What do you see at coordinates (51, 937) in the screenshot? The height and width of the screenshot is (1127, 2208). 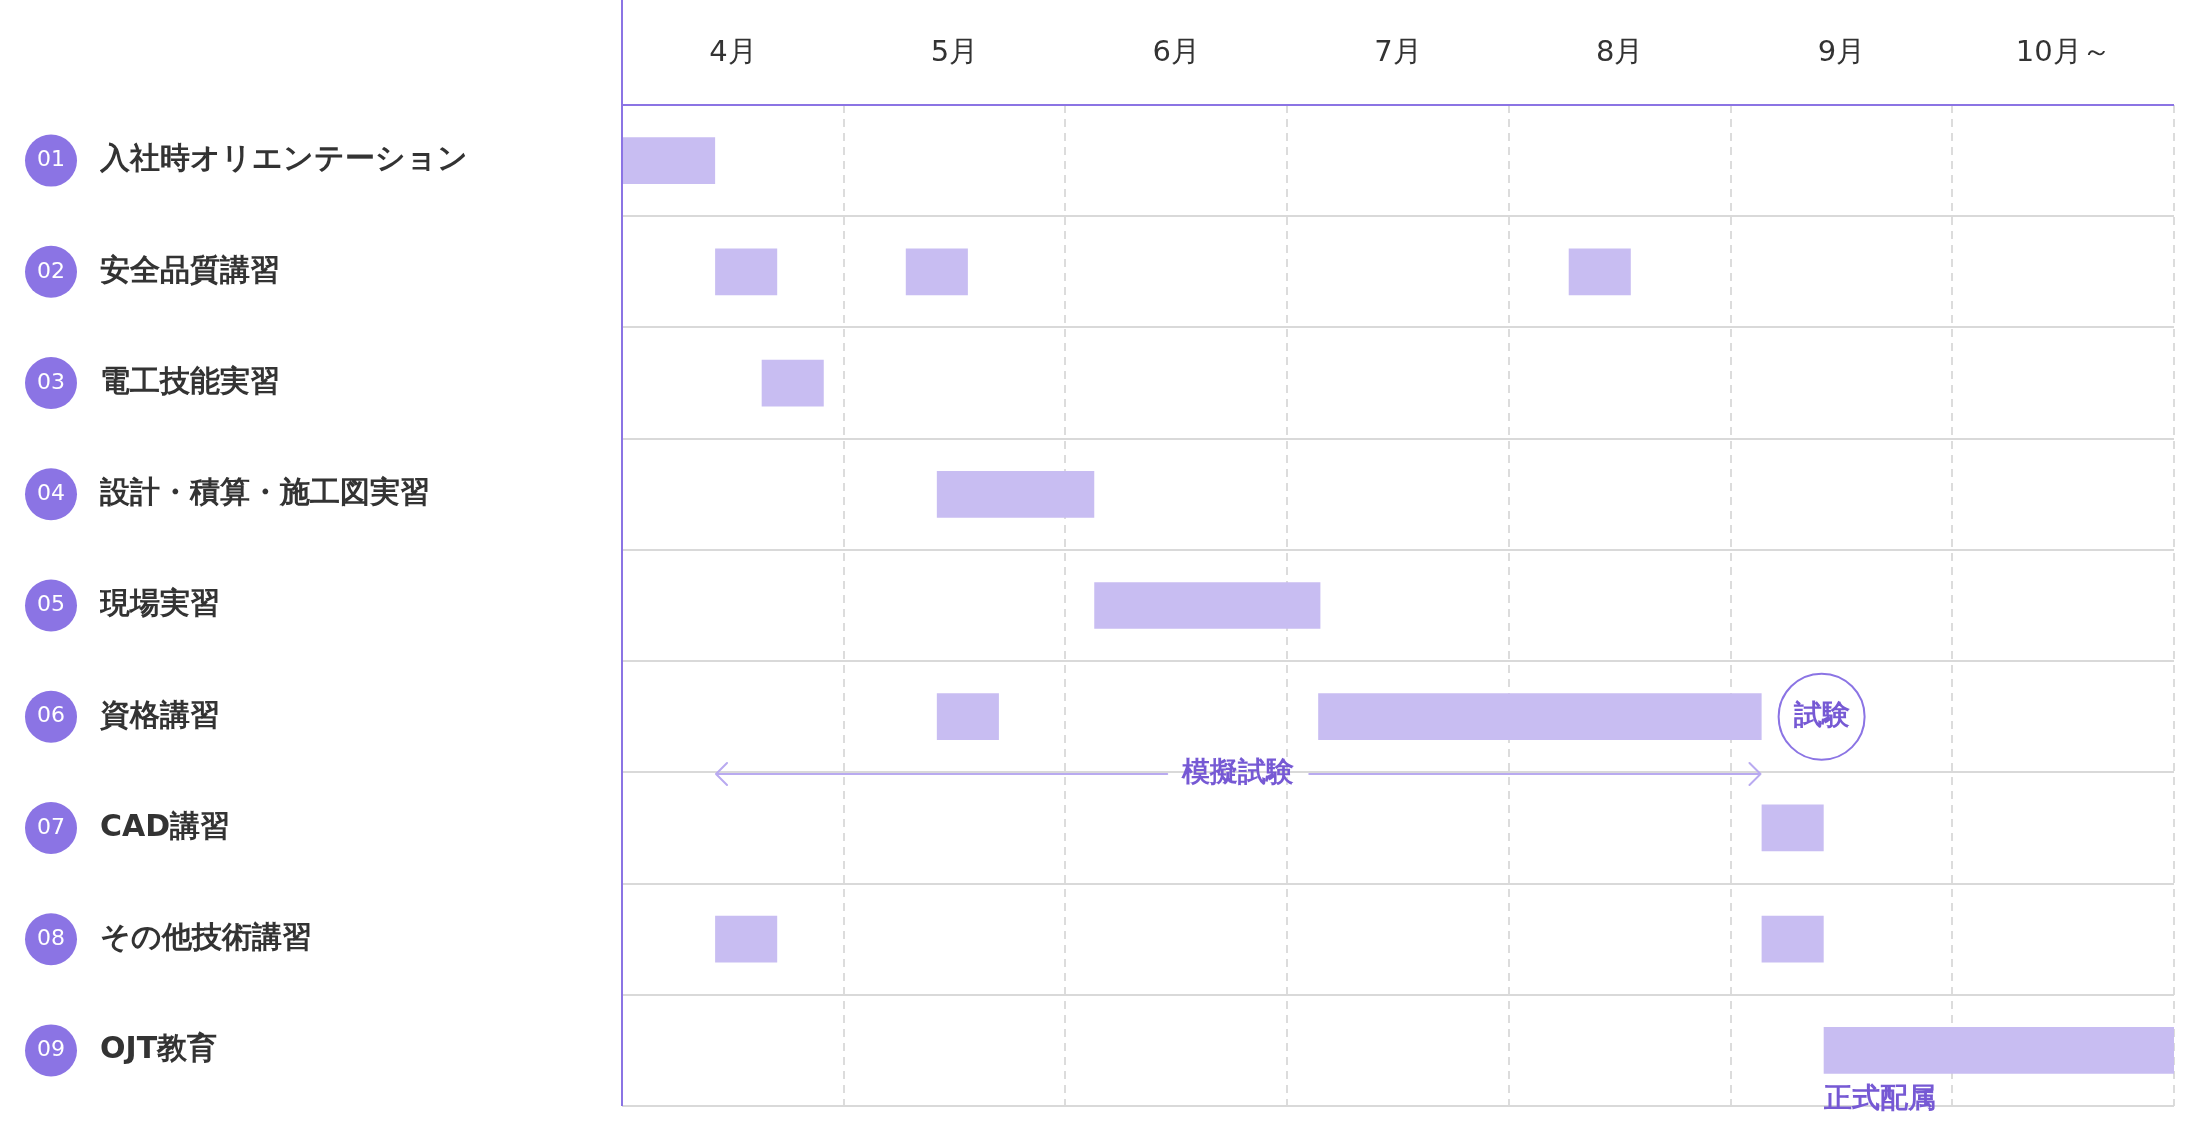 I see `text: 08` at bounding box center [51, 937].